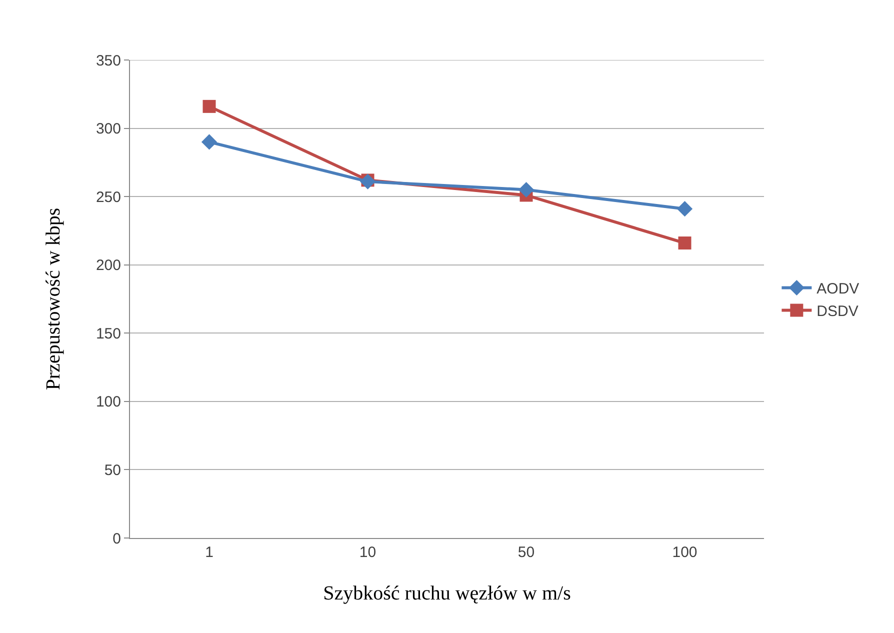  I want to click on legend-label: AODV, so click(838, 289).